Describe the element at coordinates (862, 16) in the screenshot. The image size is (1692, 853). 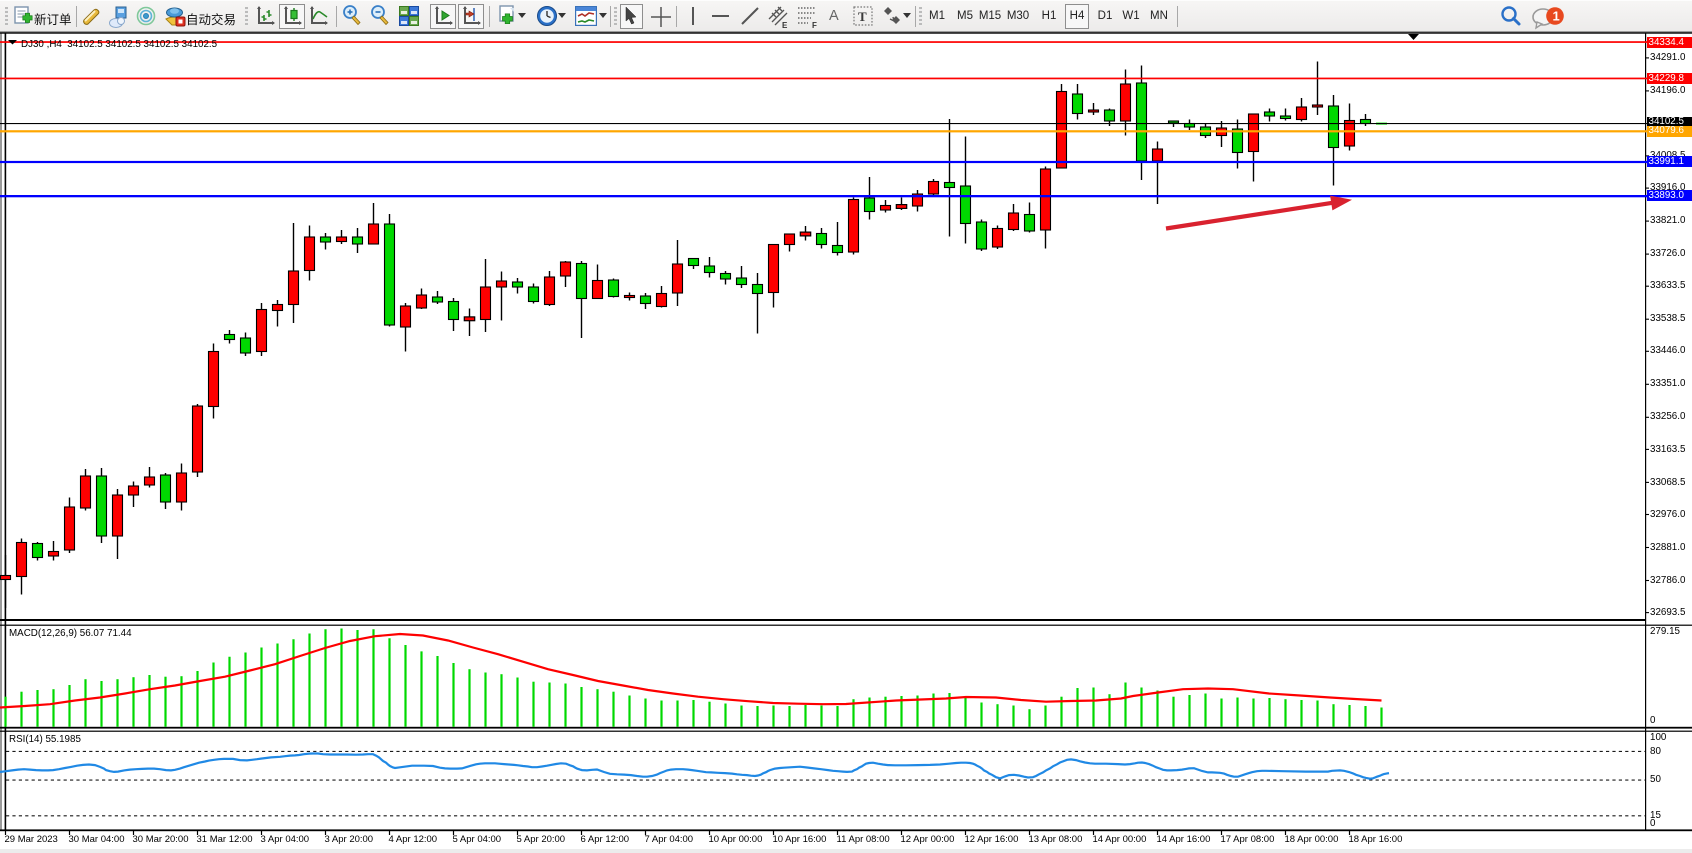
I see `svg-text: T` at that location.